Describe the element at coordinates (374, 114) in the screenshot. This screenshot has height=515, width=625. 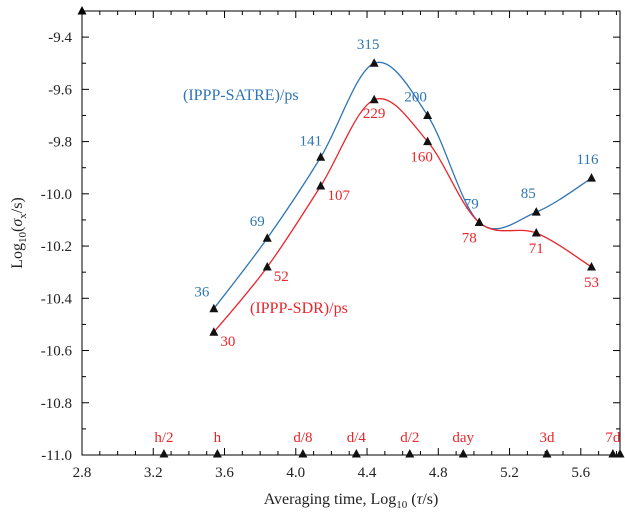
I see `data-label: 229` at that location.